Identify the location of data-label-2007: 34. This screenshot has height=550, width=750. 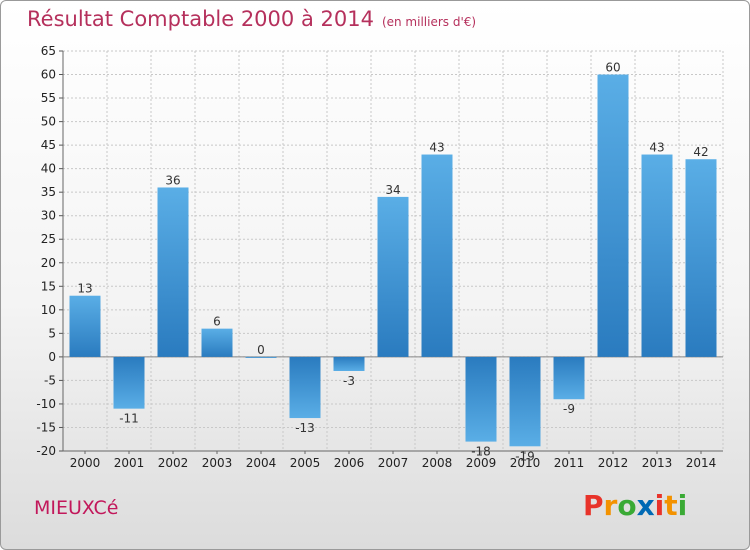
(392, 190).